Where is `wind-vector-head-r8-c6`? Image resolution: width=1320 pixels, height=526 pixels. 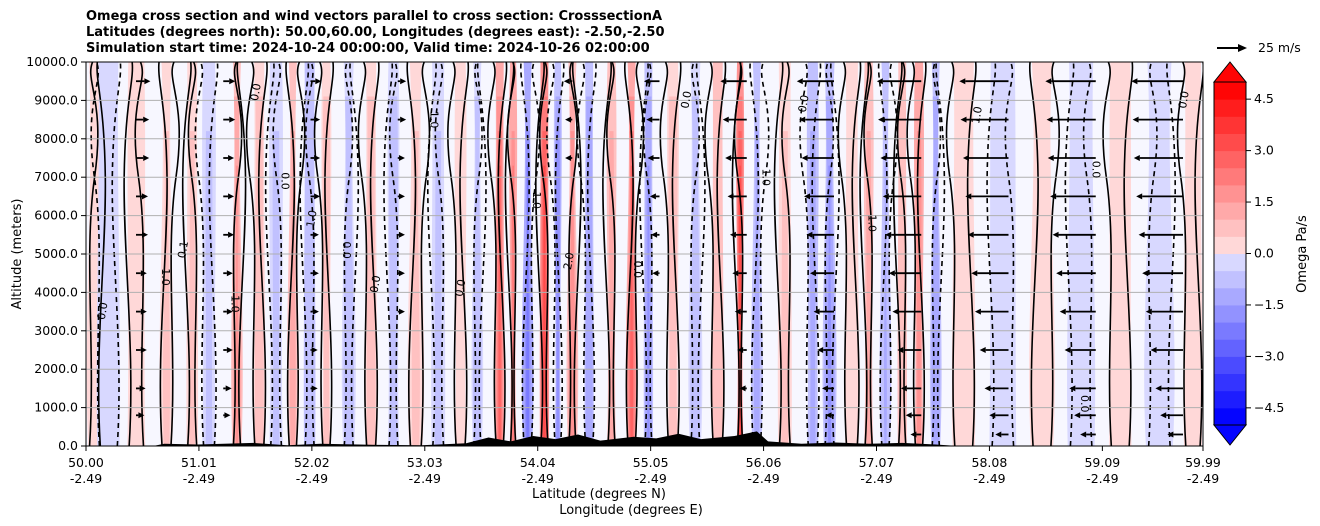
wind-vector-head-r8-c6 is located at coordinates (650, 158).